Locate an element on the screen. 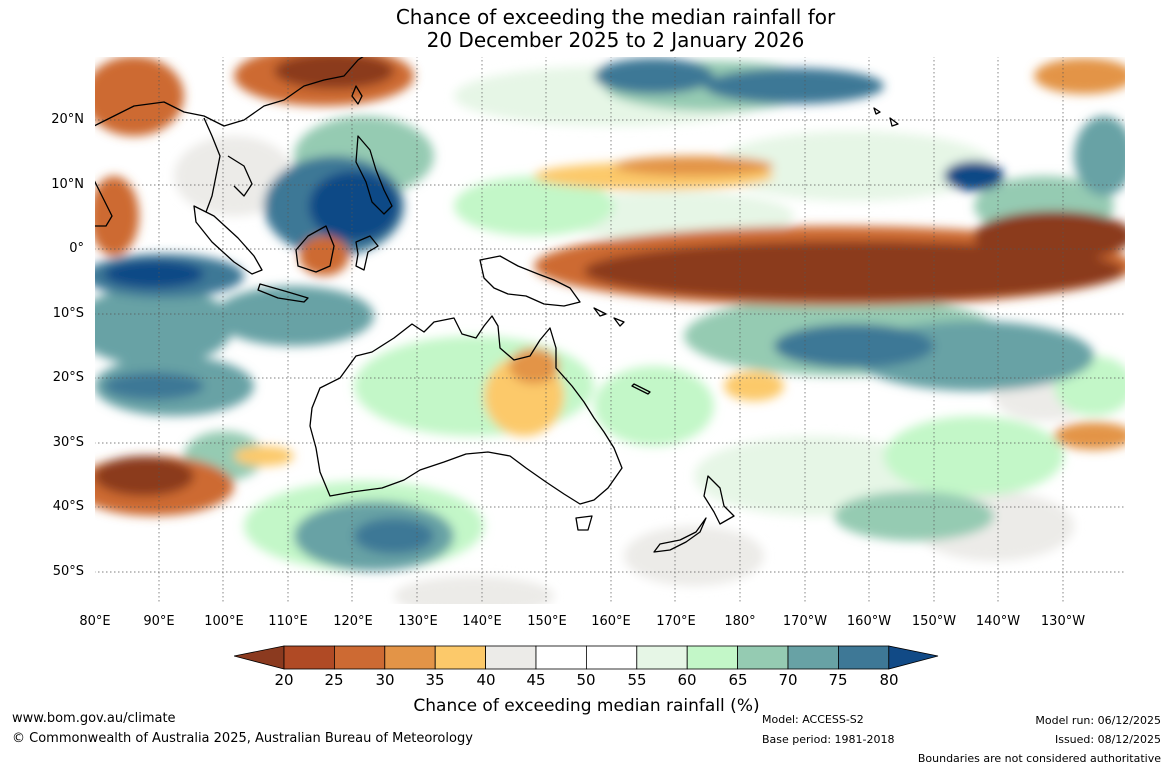 This screenshot has width=1173, height=770. lat-label-10s: 10°S is located at coordinates (68, 313).